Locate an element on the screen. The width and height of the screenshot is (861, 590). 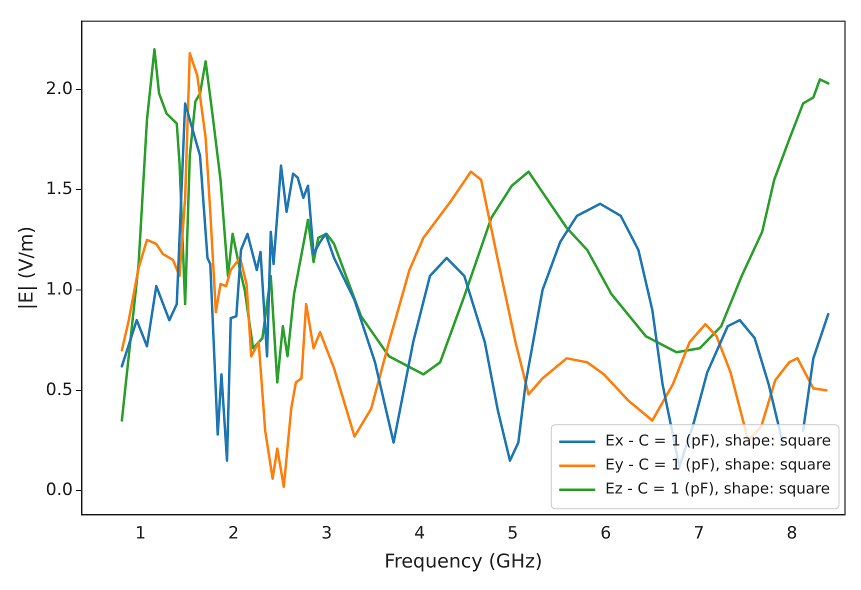
x-tick-label: 2 is located at coordinates (233, 533).